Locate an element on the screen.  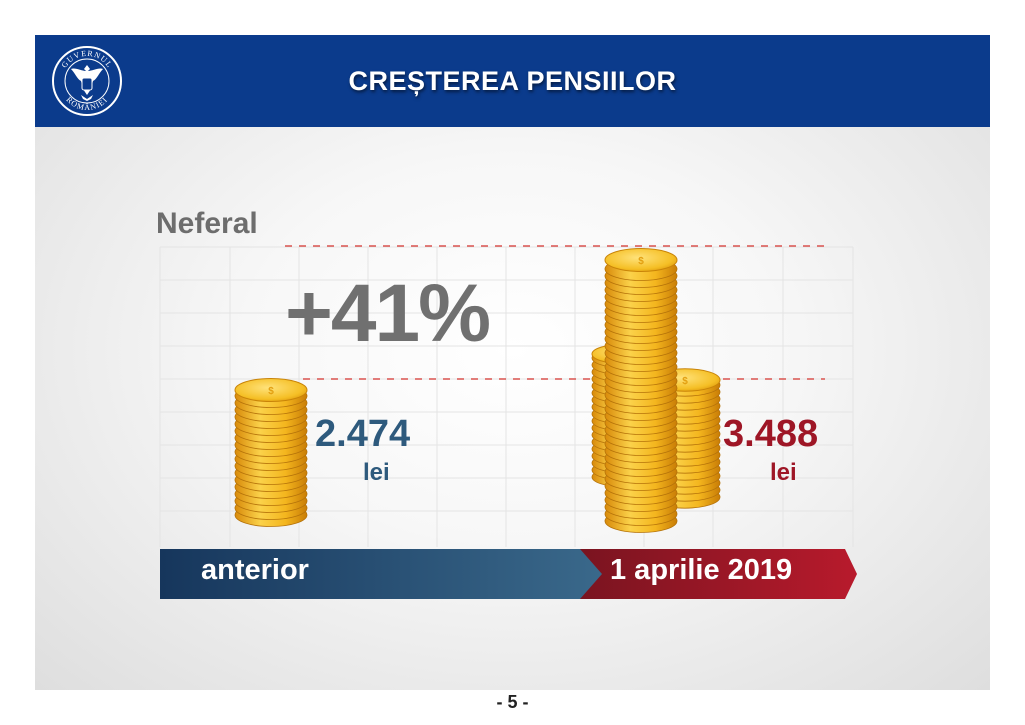
coin-stack-after-main: $ is located at coordinates (641, 390).